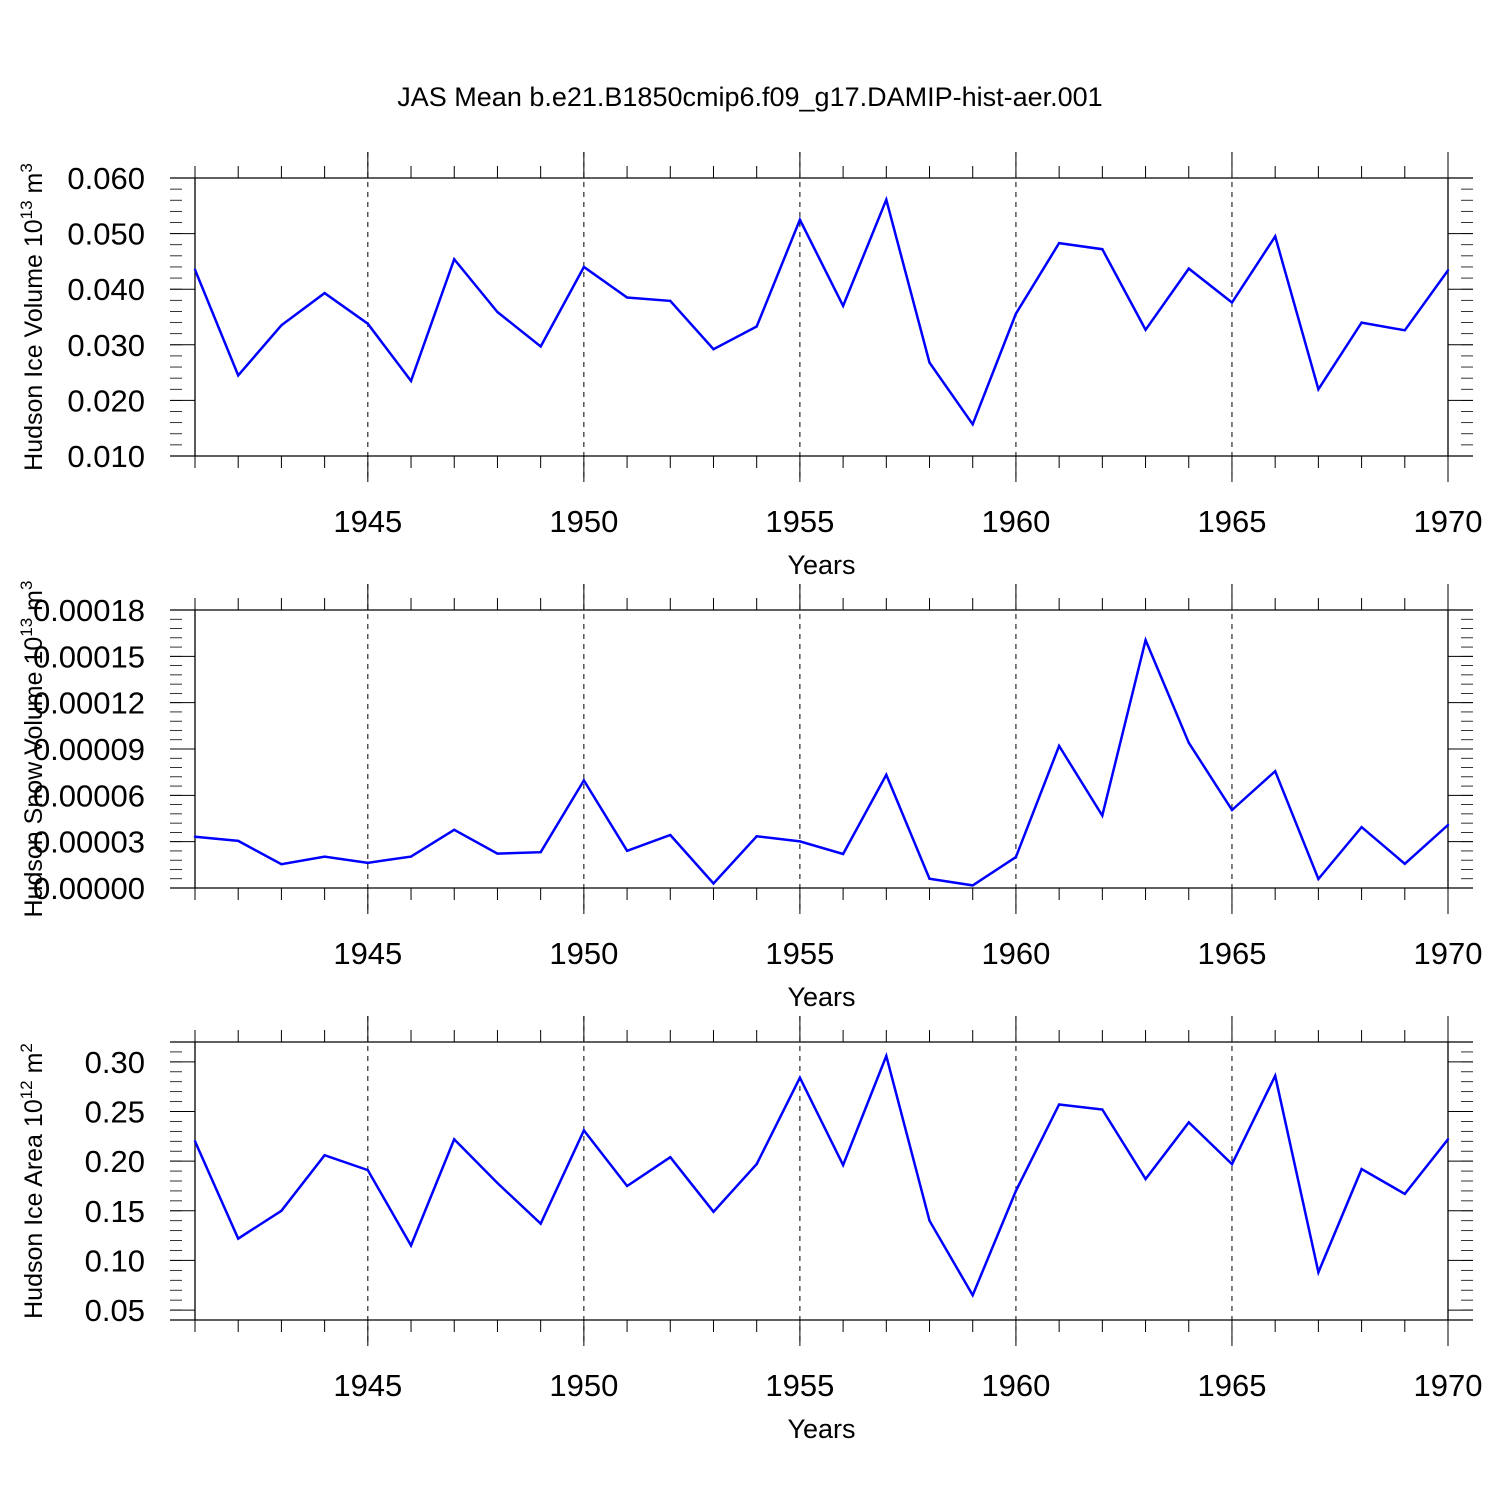  What do you see at coordinates (89, 656) in the screenshot?
I see `y-tick-label: 0.00015` at bounding box center [89, 656].